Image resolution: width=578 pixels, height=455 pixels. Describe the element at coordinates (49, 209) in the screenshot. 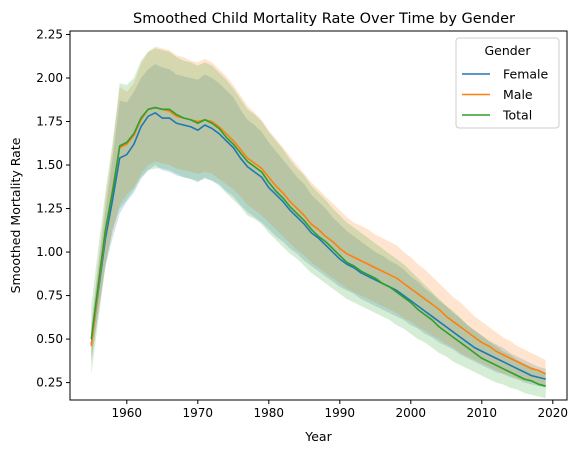

I see `y-tick-label: 1.25` at that location.